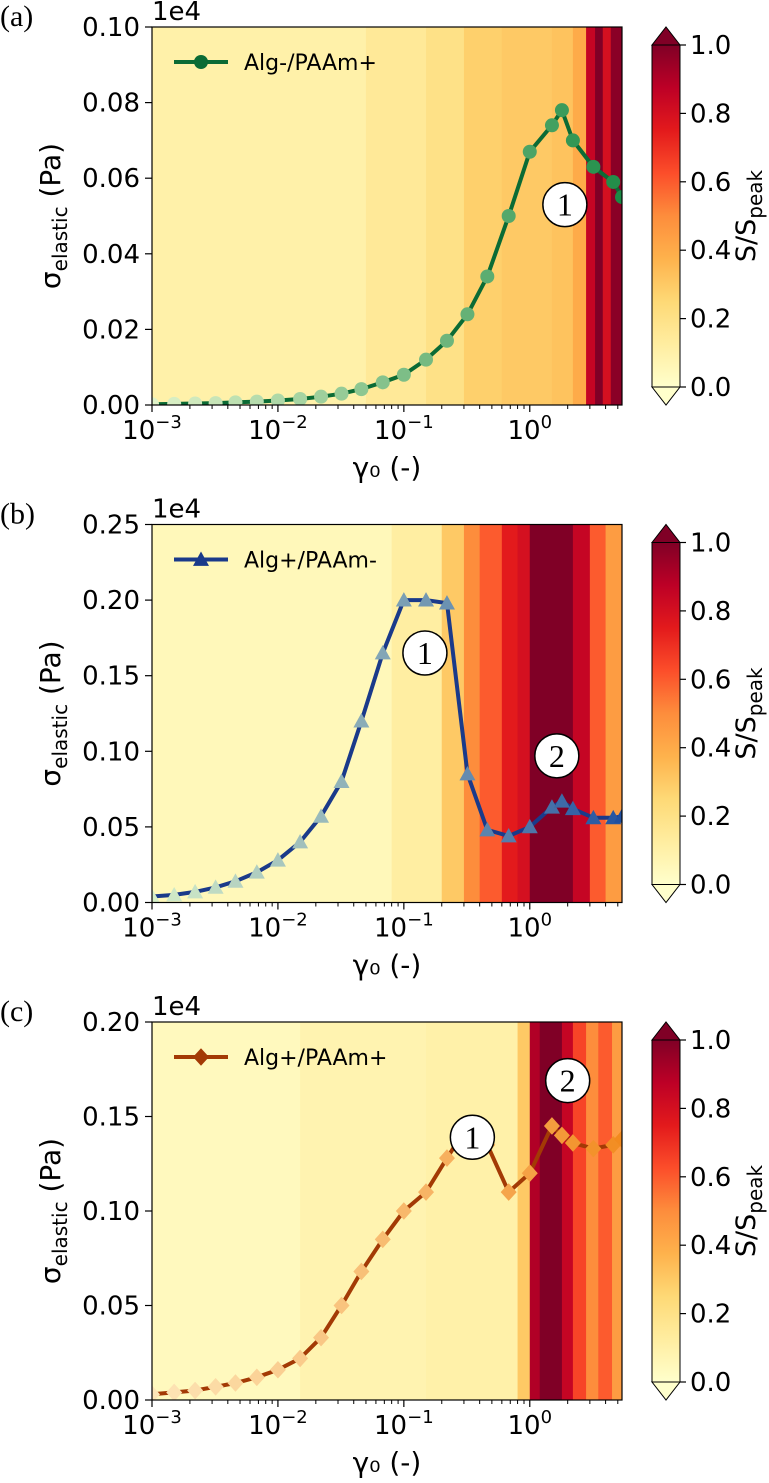 The height and width of the screenshot is (1483, 769). What do you see at coordinates (746, 737) in the screenshot?
I see `colorbar-label-main: S/S` at bounding box center [746, 737].